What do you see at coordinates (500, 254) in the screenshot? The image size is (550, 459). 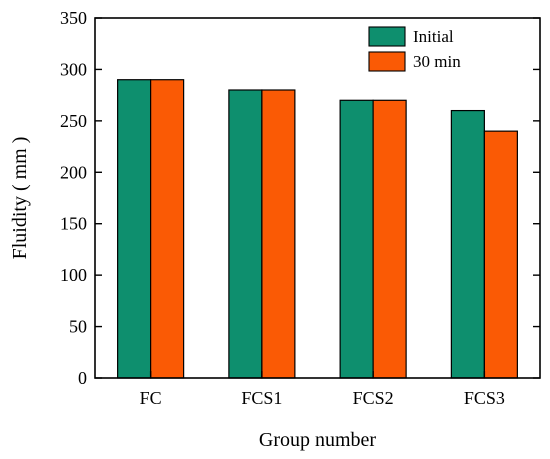 I see `bar-fcs3-30-min` at bounding box center [500, 254].